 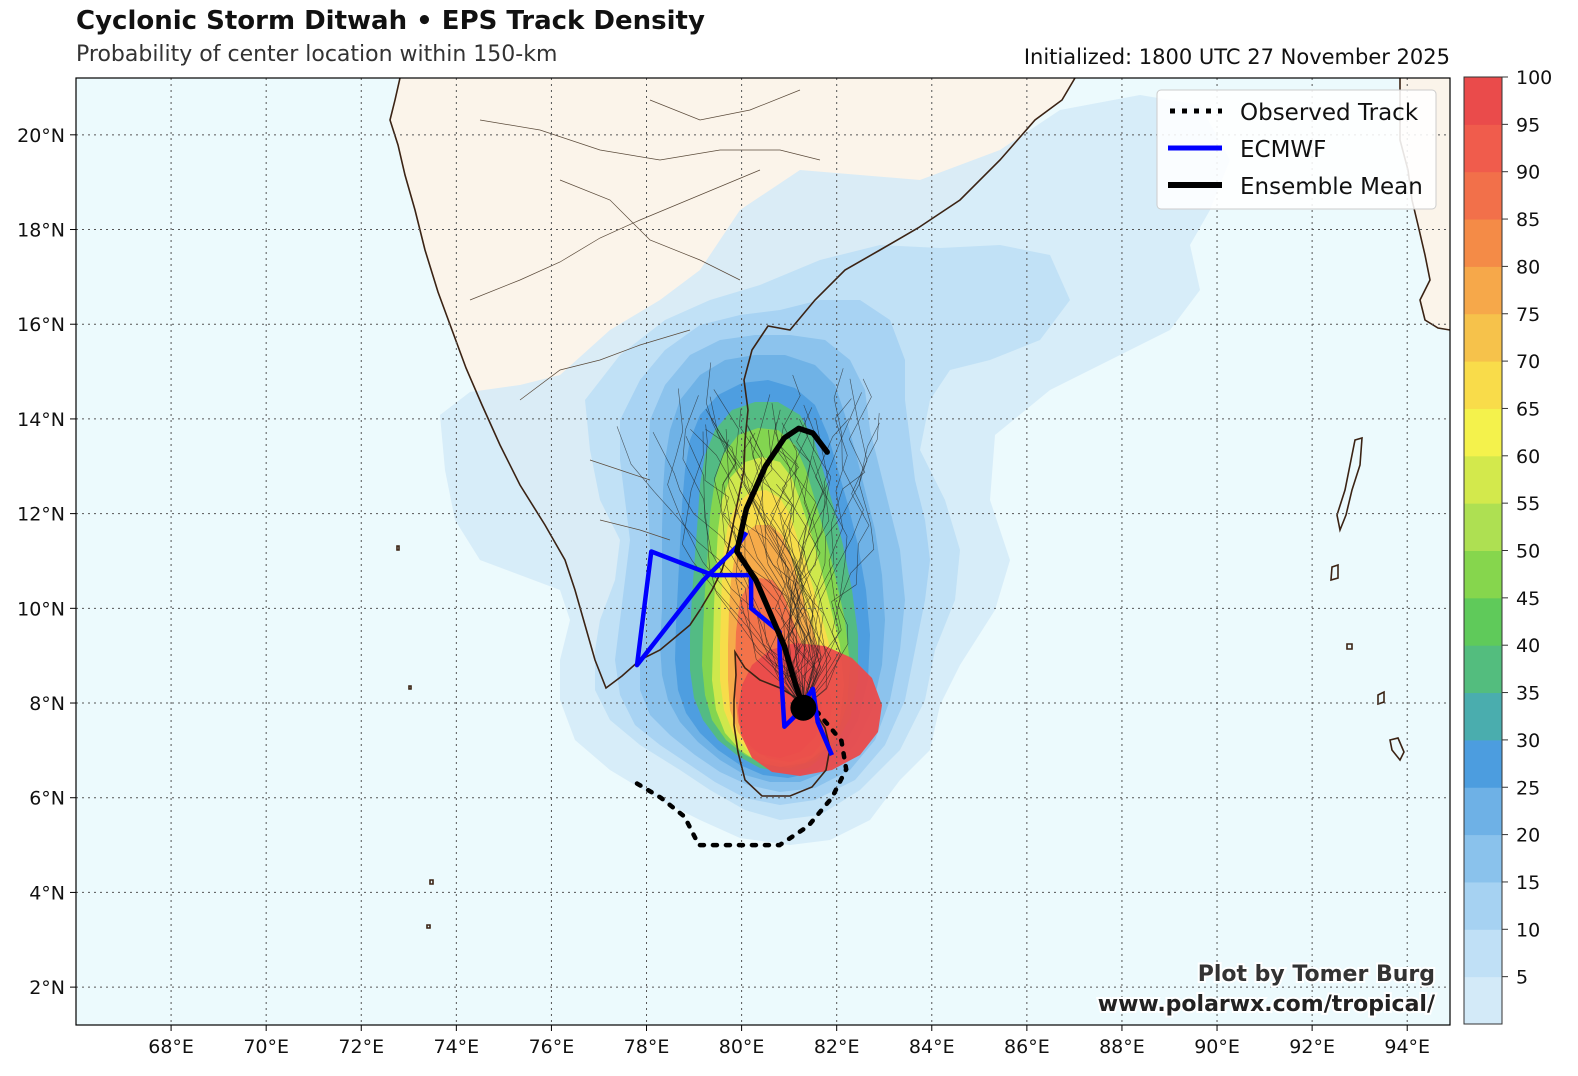 I want to click on ensemble-member-tracks, so click(x=748, y=535).